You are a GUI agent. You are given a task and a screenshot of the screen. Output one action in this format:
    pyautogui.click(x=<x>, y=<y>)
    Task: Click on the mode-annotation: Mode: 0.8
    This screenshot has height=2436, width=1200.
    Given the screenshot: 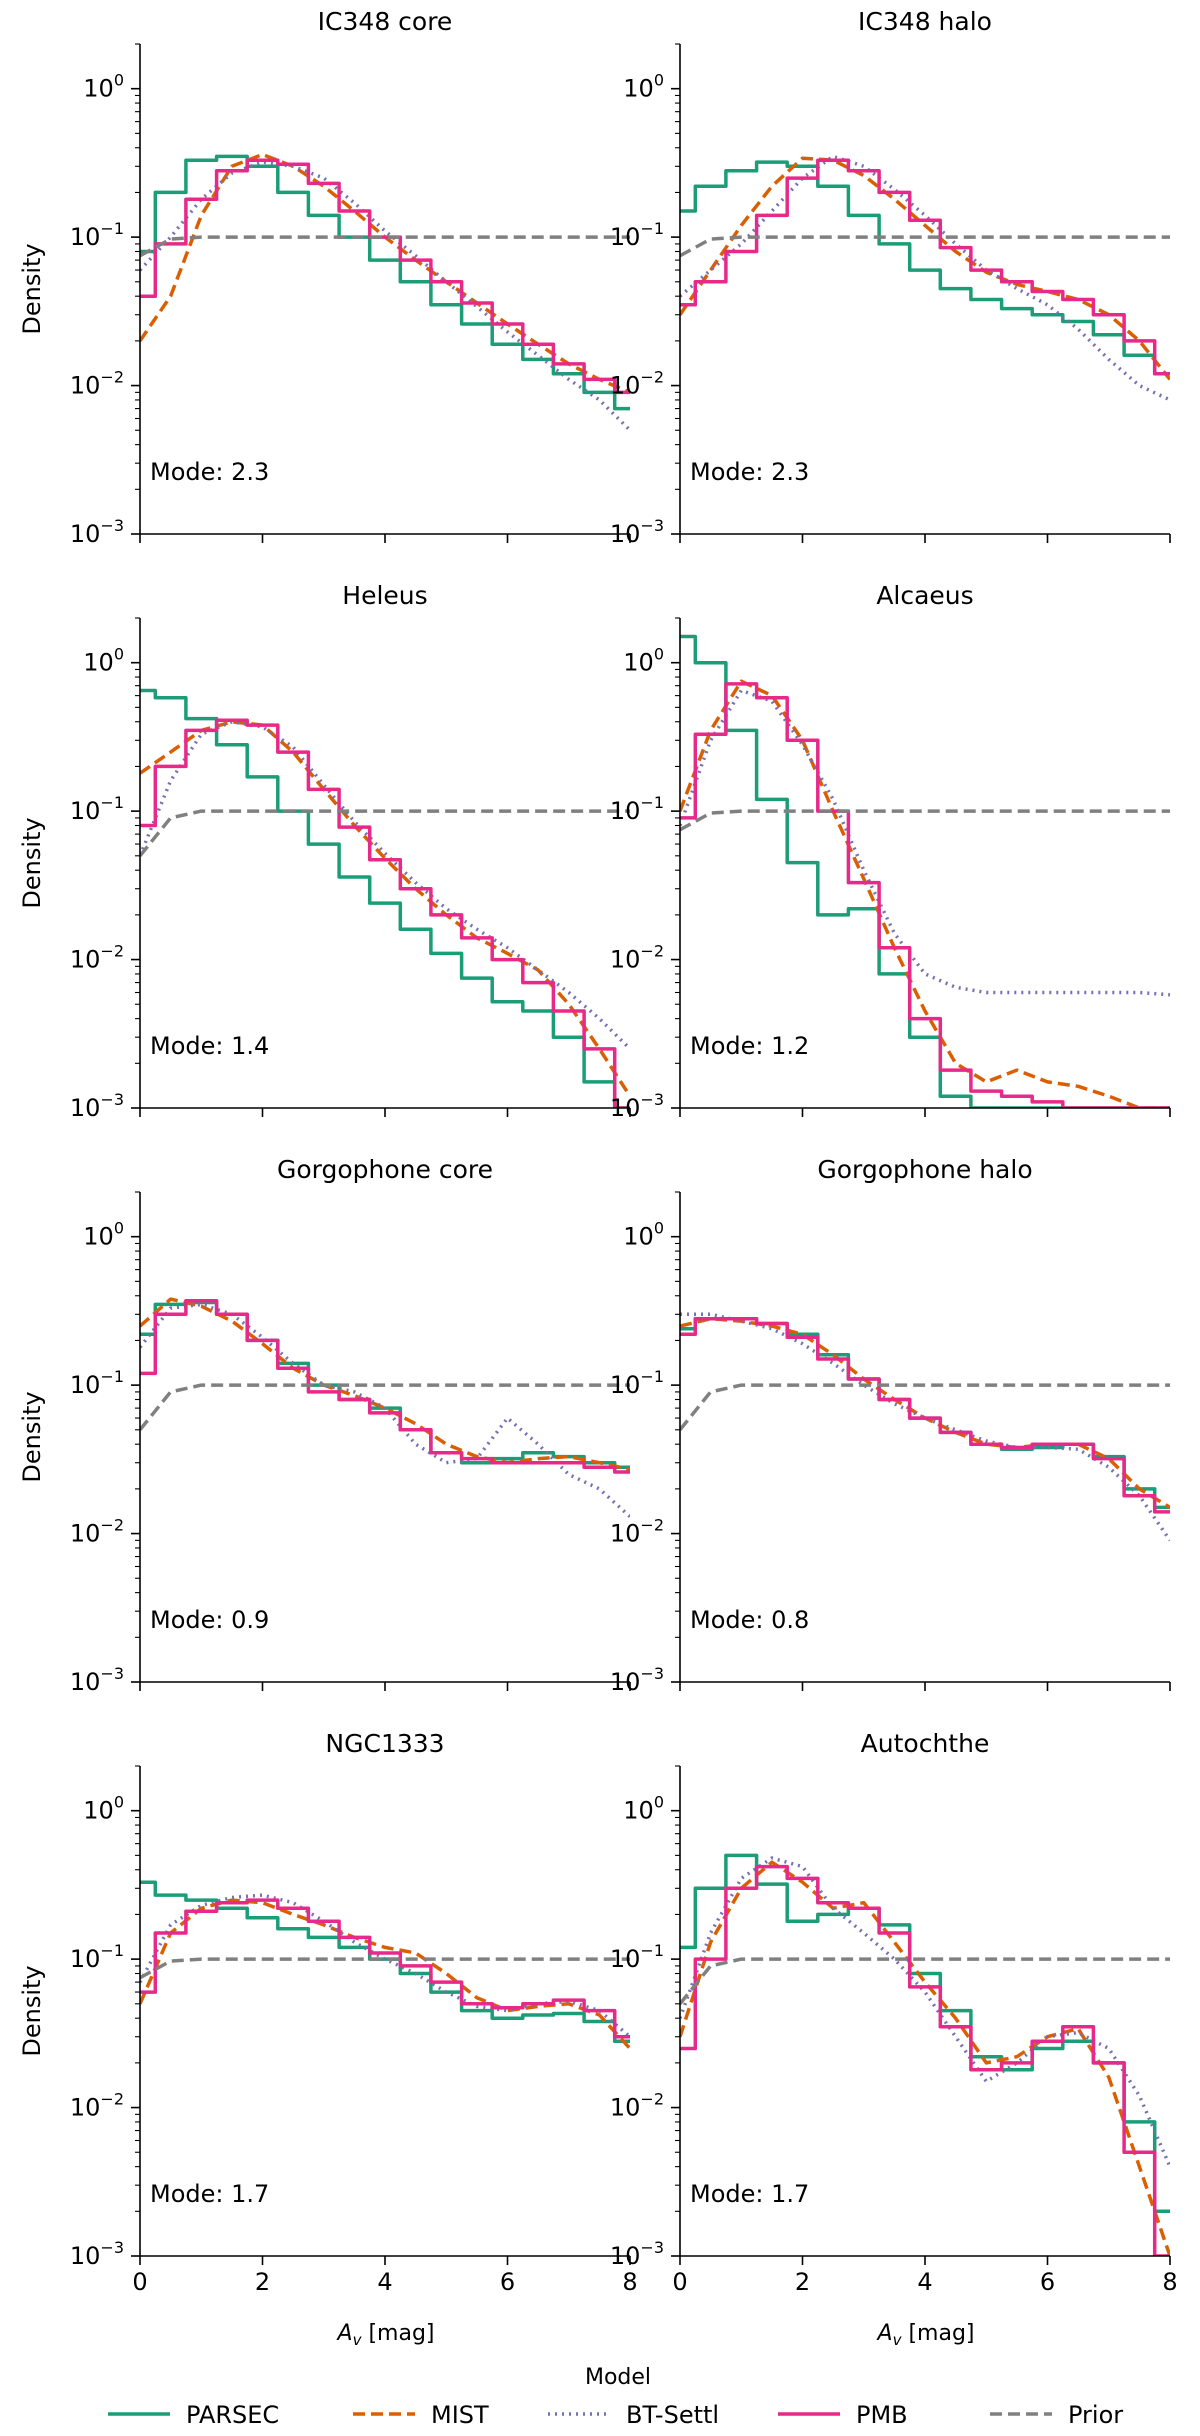 What is the action you would take?
    pyautogui.click(x=749, y=1620)
    